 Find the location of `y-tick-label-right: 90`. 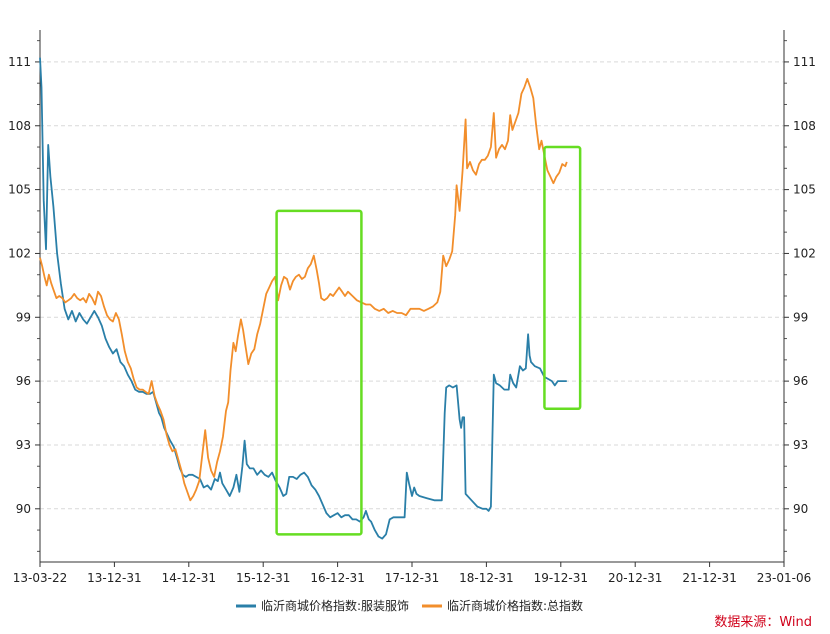

y-tick-label-right: 90 is located at coordinates (800, 509).